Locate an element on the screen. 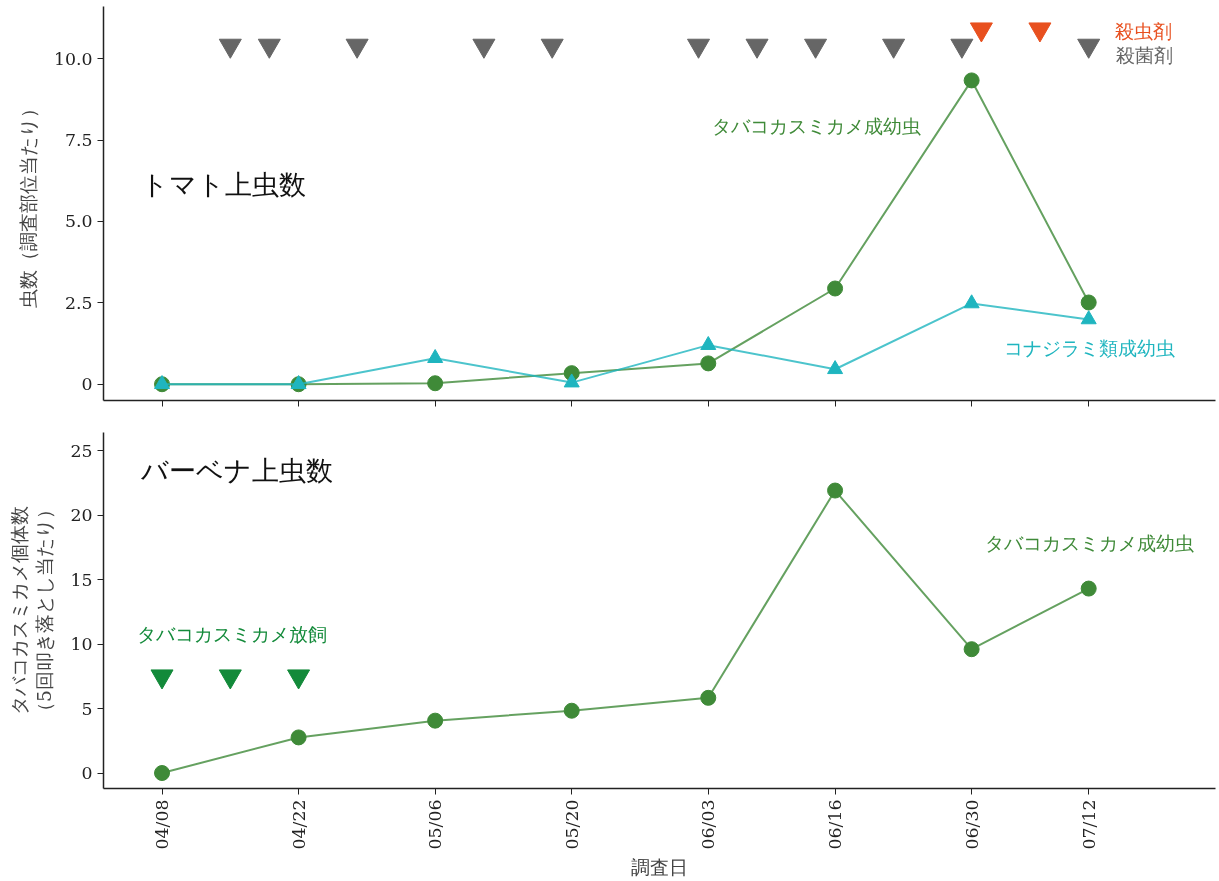 Image resolution: width=1219 pixels, height=881 pixels. y-axis-title: 虫数（調査部位当たり） is located at coordinates (28, 203).